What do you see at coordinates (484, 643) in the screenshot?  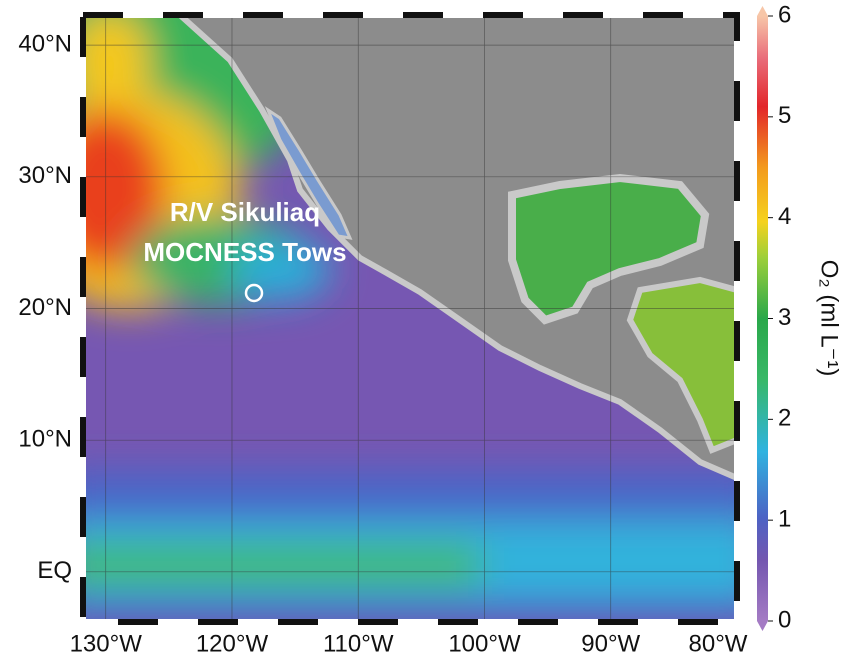 I see `lon-tick-label: 100°W` at bounding box center [484, 643].